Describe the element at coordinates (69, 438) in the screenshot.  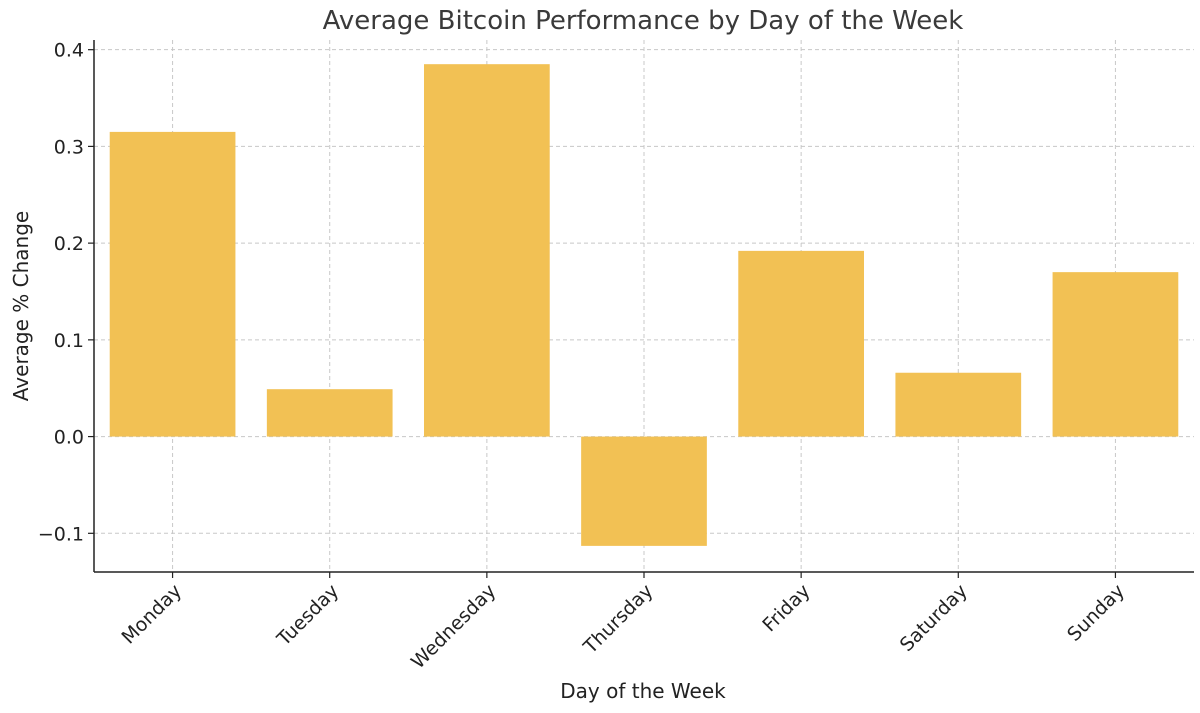
I see `y-tick-label: 0.0` at that location.